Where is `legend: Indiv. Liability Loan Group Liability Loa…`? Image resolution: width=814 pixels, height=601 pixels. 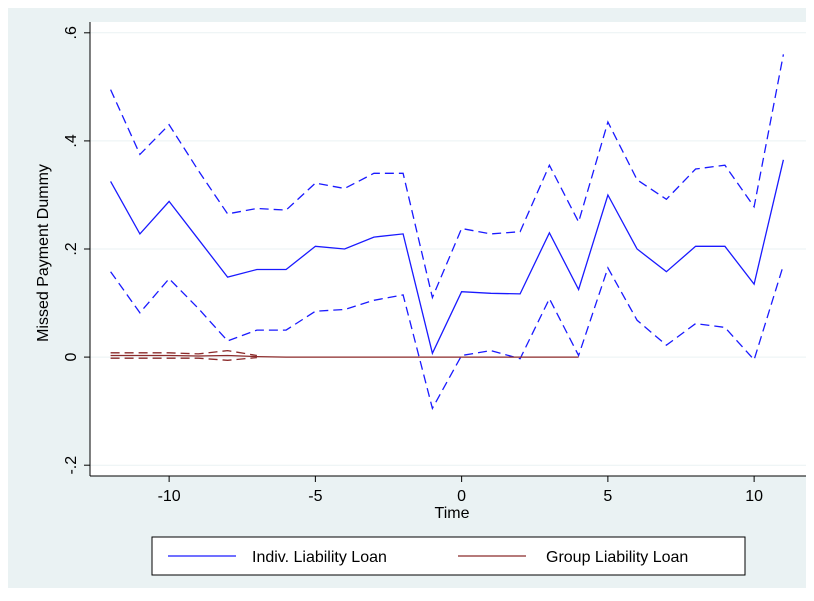
legend: Indiv. Liability Loan Group Liability Loa… is located at coordinates (448, 556).